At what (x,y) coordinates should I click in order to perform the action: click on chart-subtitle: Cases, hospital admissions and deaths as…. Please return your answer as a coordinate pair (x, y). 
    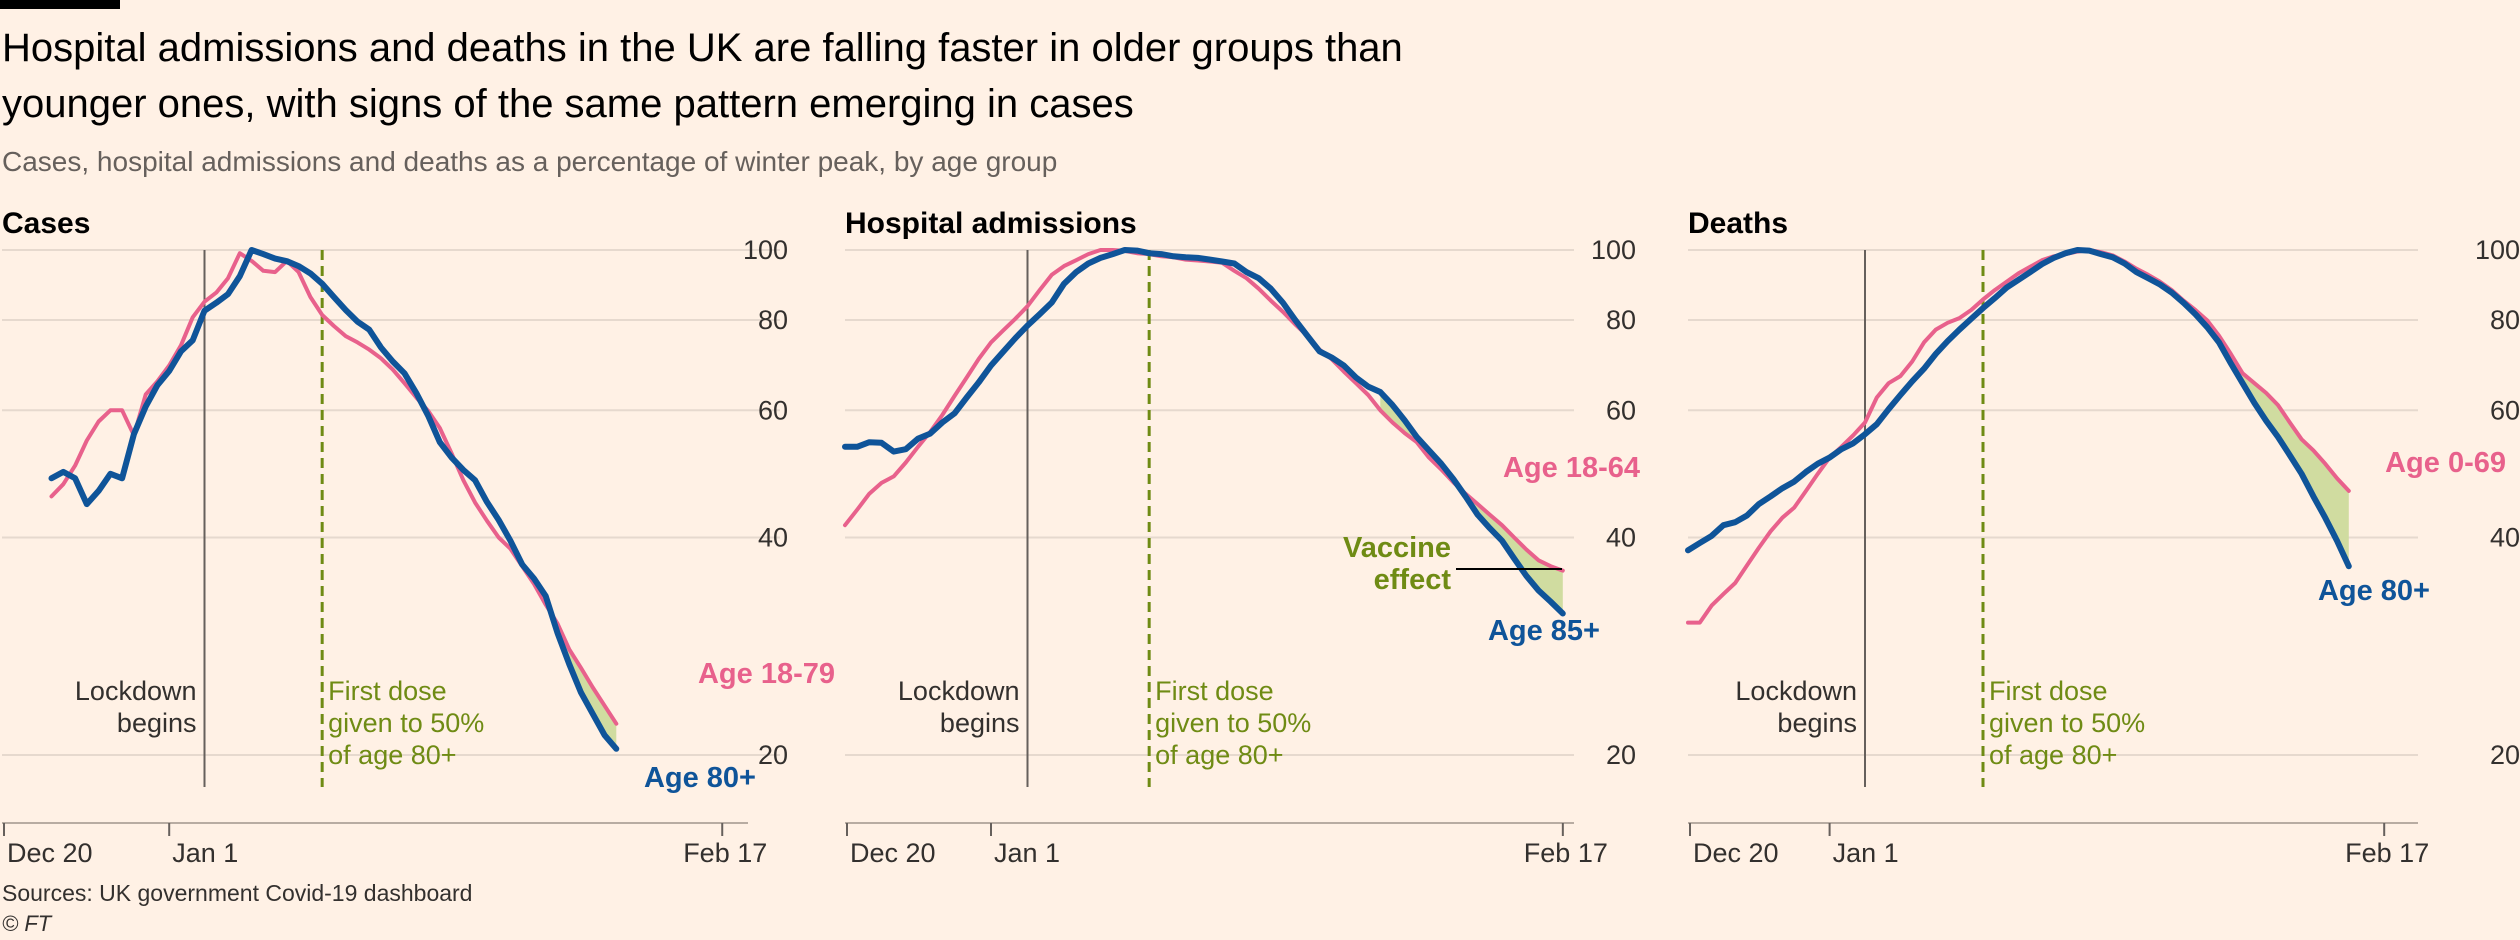
    Looking at the image, I should click on (530, 161).